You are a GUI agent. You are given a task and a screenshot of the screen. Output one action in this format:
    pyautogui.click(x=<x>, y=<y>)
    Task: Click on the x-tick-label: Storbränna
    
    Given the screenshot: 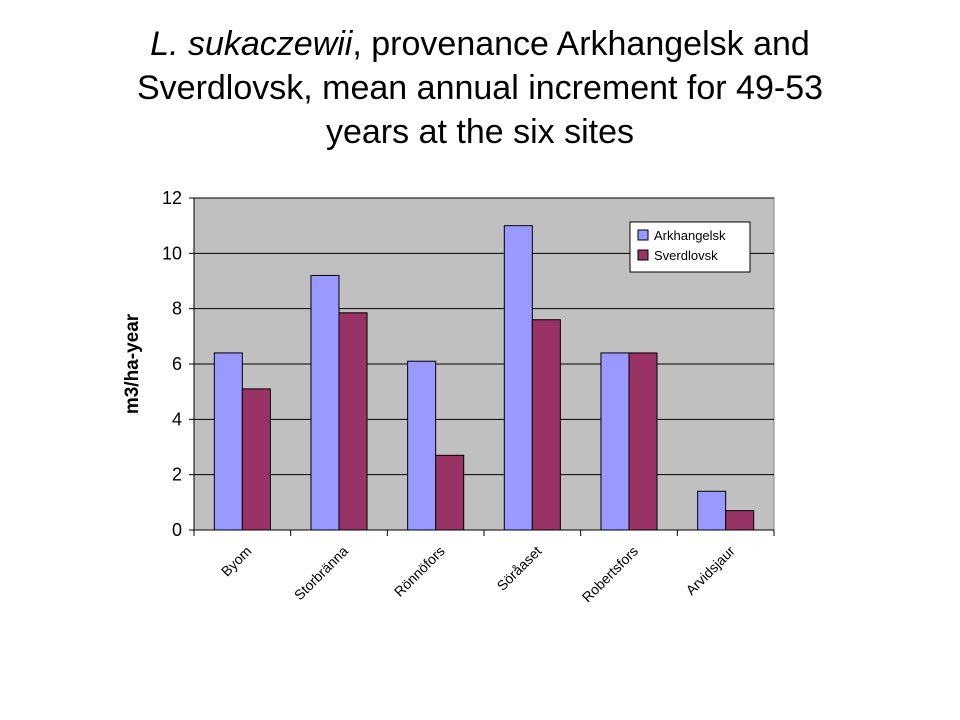 What is the action you would take?
    pyautogui.click(x=321, y=573)
    